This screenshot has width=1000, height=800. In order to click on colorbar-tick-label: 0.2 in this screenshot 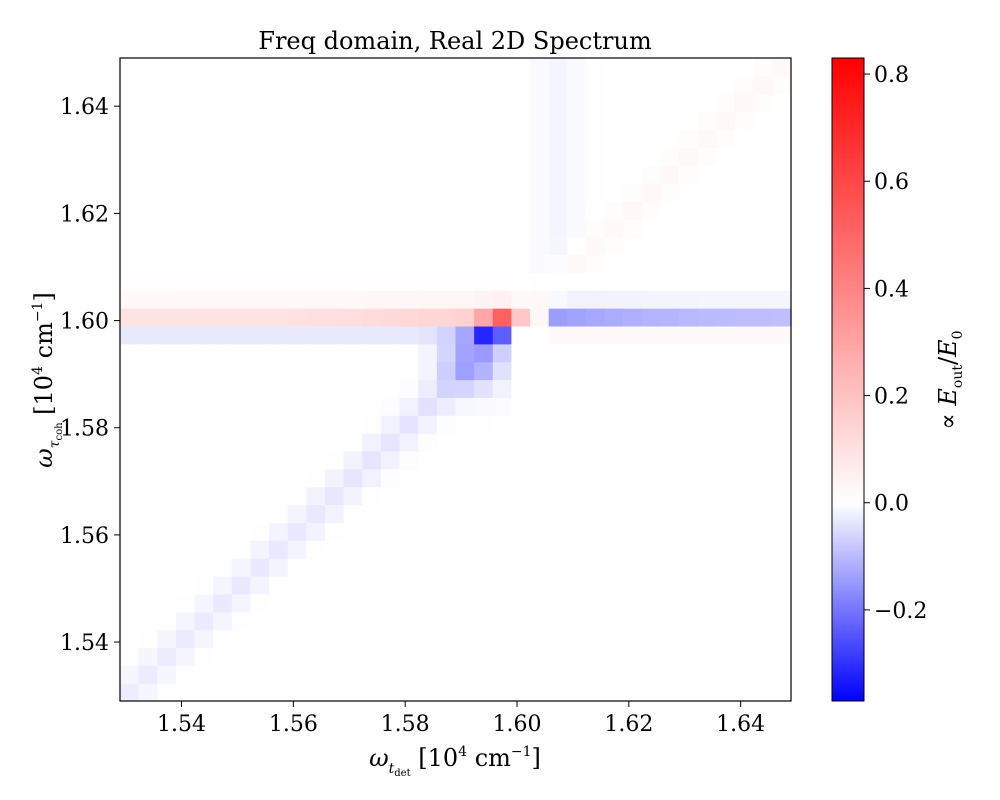, I will do `click(891, 397)`.